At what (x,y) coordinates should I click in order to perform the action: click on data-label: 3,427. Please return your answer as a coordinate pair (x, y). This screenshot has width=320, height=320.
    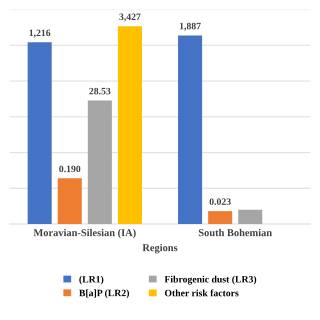
    Looking at the image, I should click on (130, 18).